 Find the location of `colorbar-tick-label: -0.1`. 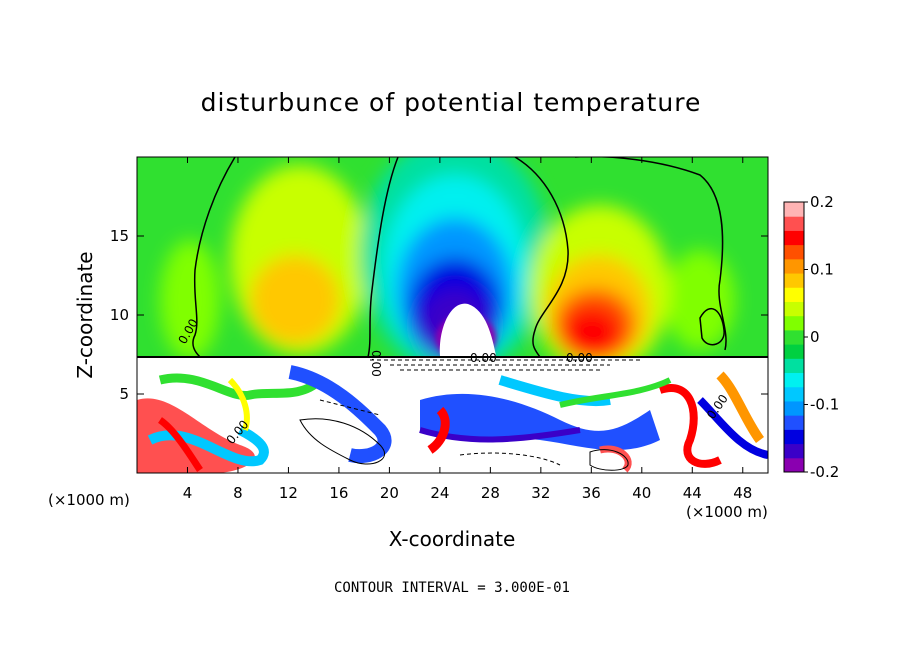

colorbar-tick-label: -0.1 is located at coordinates (824, 405).